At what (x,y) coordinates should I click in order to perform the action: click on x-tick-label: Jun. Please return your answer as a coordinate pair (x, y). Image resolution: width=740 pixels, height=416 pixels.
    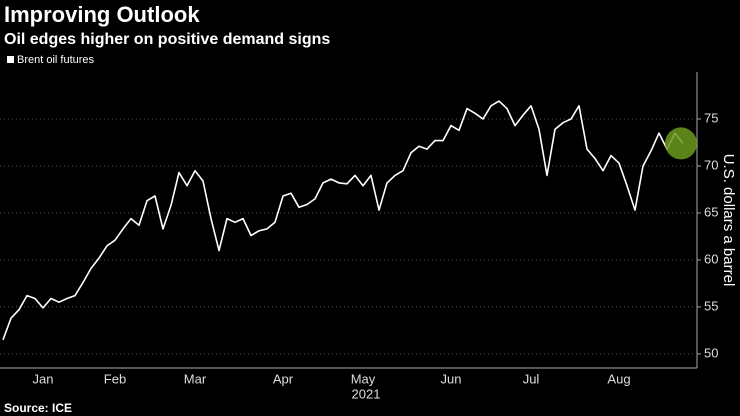
    Looking at the image, I should click on (451, 378).